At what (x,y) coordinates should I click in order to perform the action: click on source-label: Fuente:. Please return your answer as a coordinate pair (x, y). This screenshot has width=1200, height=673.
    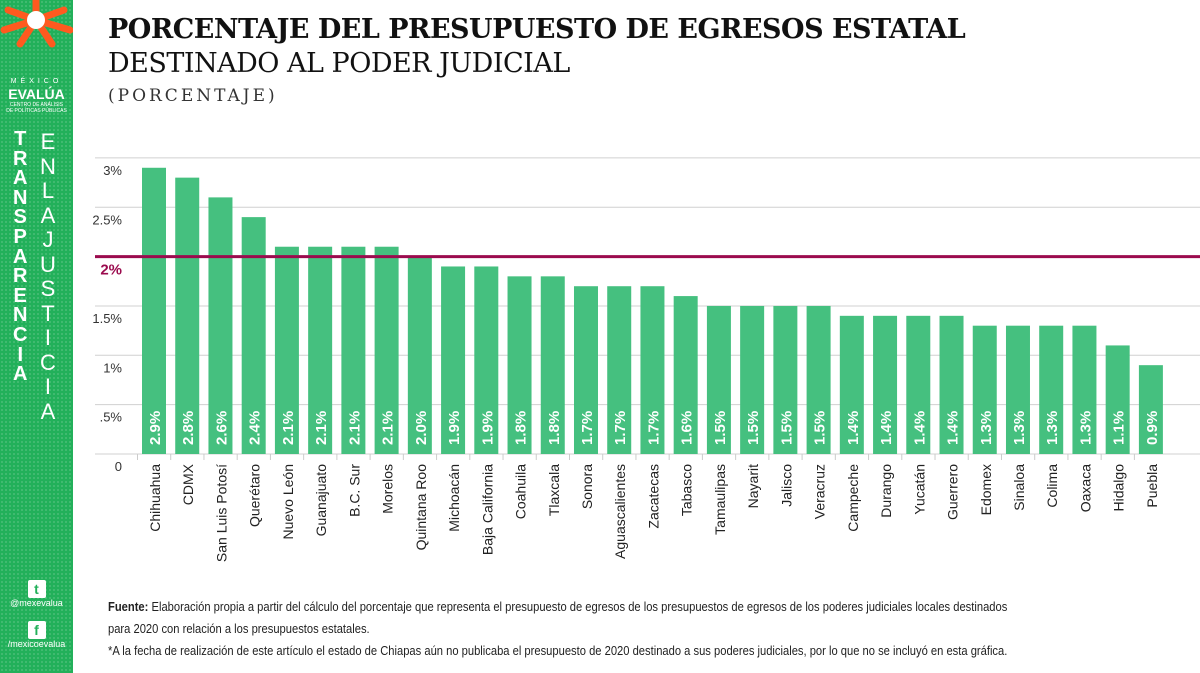
    Looking at the image, I should click on (128, 606).